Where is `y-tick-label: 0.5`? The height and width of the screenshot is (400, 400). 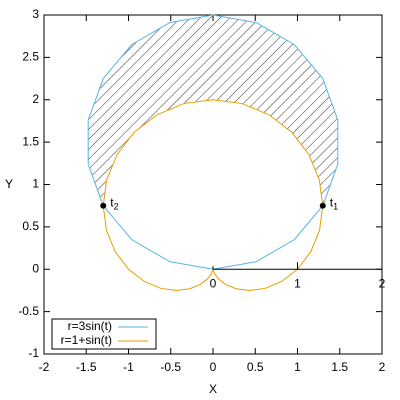
y-tick-label: 0.5 is located at coordinates (30, 226).